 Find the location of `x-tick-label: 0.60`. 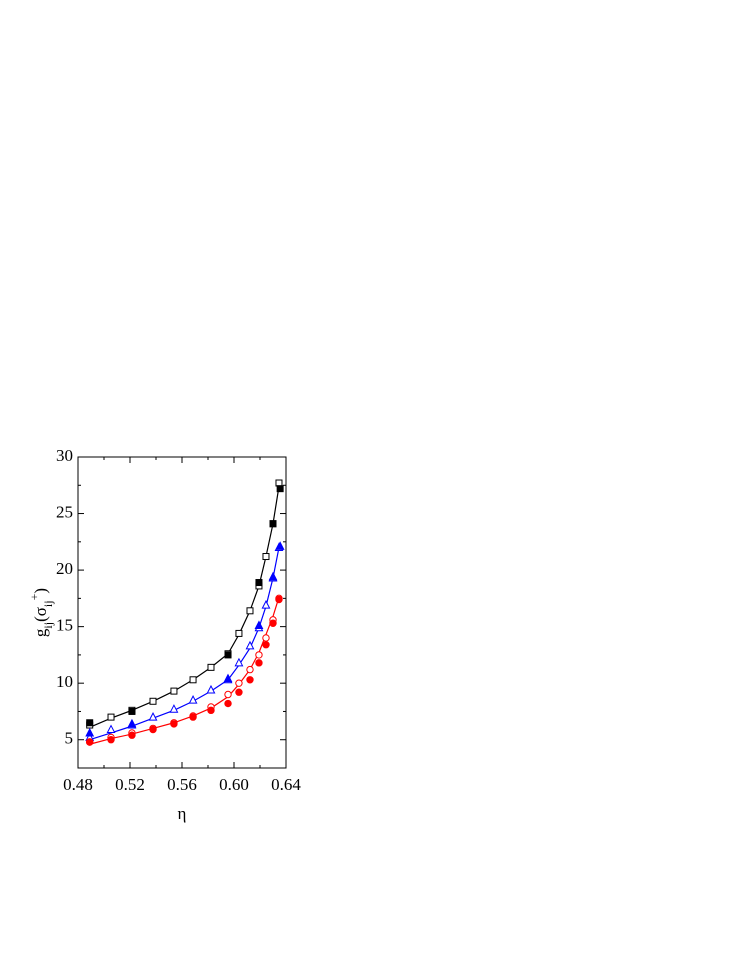

x-tick-label: 0.60 is located at coordinates (234, 784).